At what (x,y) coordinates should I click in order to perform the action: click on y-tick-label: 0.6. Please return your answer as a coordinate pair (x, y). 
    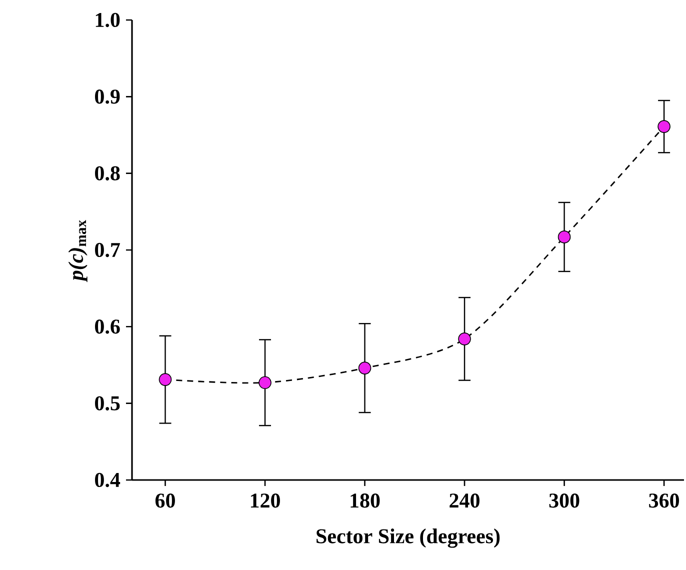
    Looking at the image, I should click on (107, 327).